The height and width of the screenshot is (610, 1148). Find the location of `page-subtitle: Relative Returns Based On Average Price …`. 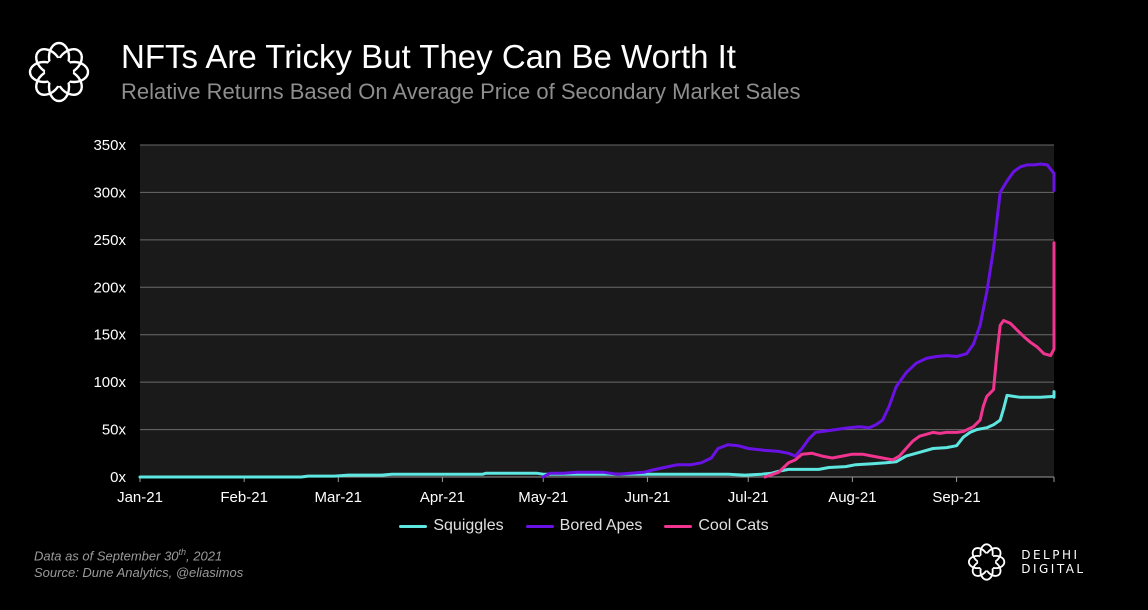

page-subtitle: Relative Returns Based On Average Price … is located at coordinates (461, 91).